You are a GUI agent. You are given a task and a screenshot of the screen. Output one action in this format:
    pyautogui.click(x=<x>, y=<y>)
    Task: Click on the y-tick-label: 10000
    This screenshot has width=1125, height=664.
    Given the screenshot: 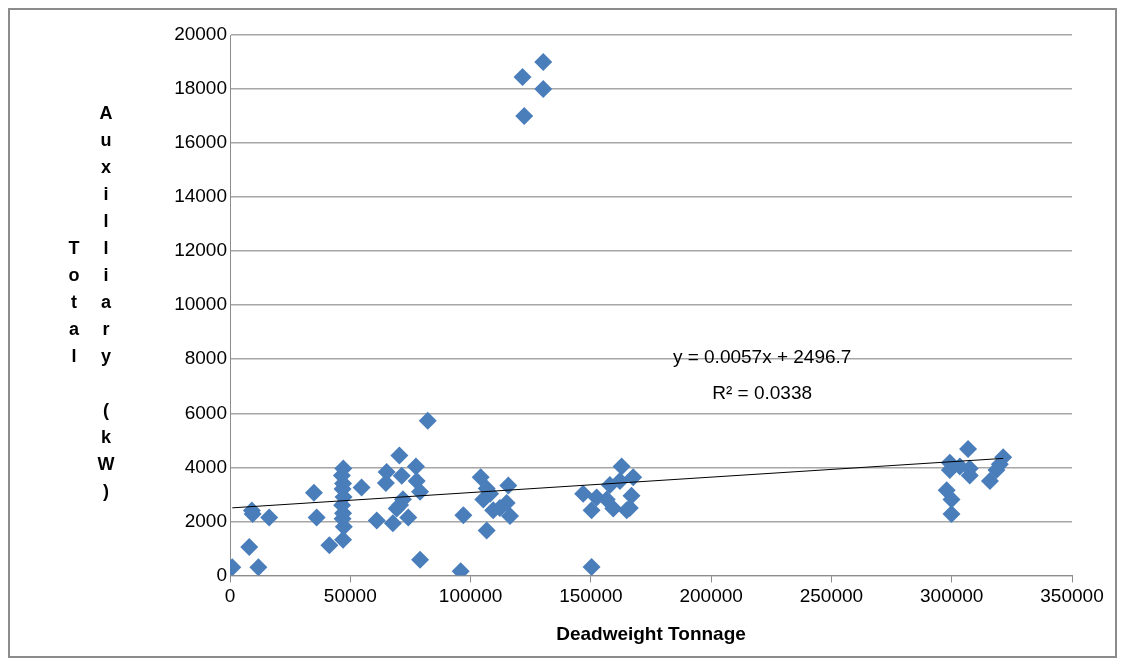 What is the action you would take?
    pyautogui.click(x=200, y=304)
    